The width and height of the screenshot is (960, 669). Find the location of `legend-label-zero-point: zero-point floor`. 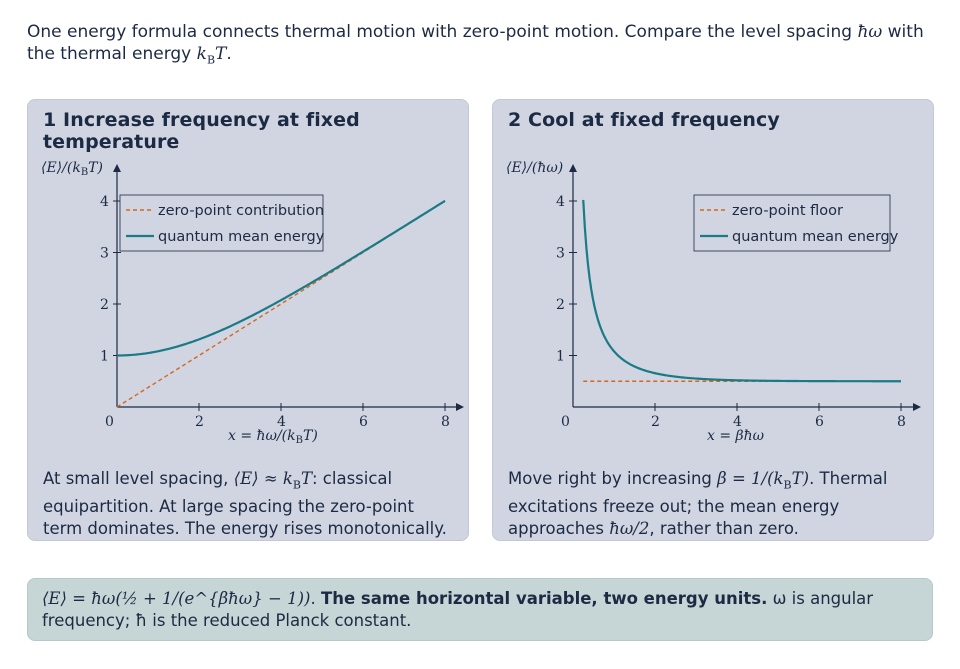

legend-label-zero-point: zero-point floor is located at coordinates (787, 211).